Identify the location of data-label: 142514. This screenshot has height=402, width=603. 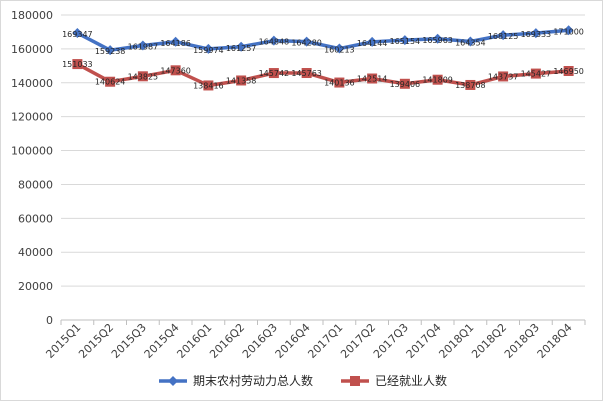
(372, 79).